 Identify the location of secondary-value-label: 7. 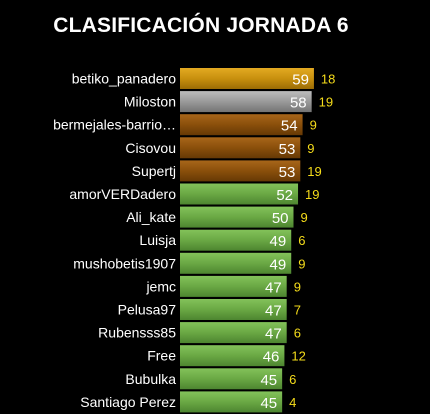
(297, 310).